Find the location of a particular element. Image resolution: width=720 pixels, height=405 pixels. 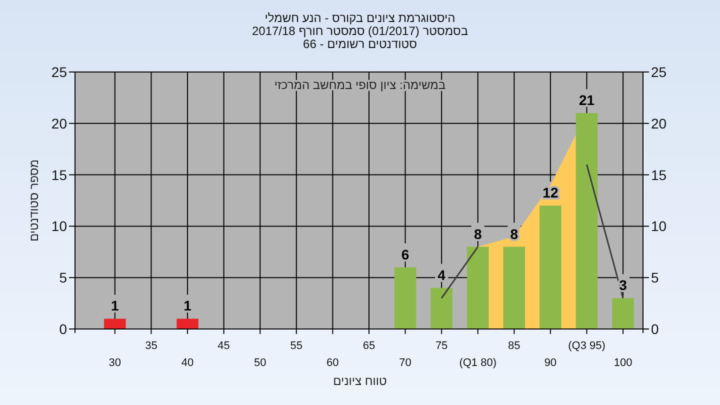

x-tick-label: 70 is located at coordinates (405, 363).